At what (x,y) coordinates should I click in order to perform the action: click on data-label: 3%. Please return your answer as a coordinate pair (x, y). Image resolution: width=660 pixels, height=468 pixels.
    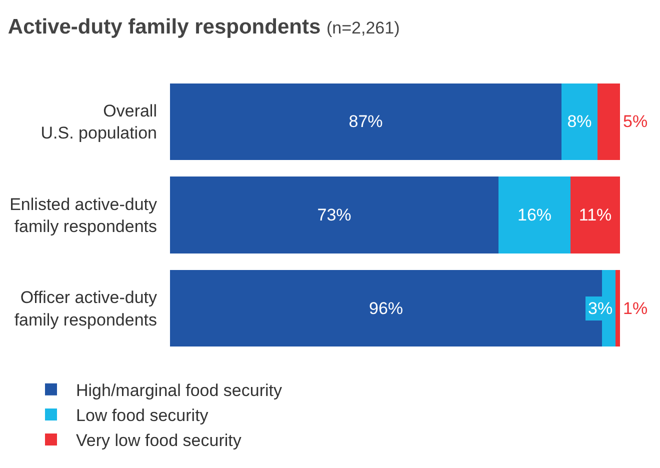
    Looking at the image, I should click on (600, 308).